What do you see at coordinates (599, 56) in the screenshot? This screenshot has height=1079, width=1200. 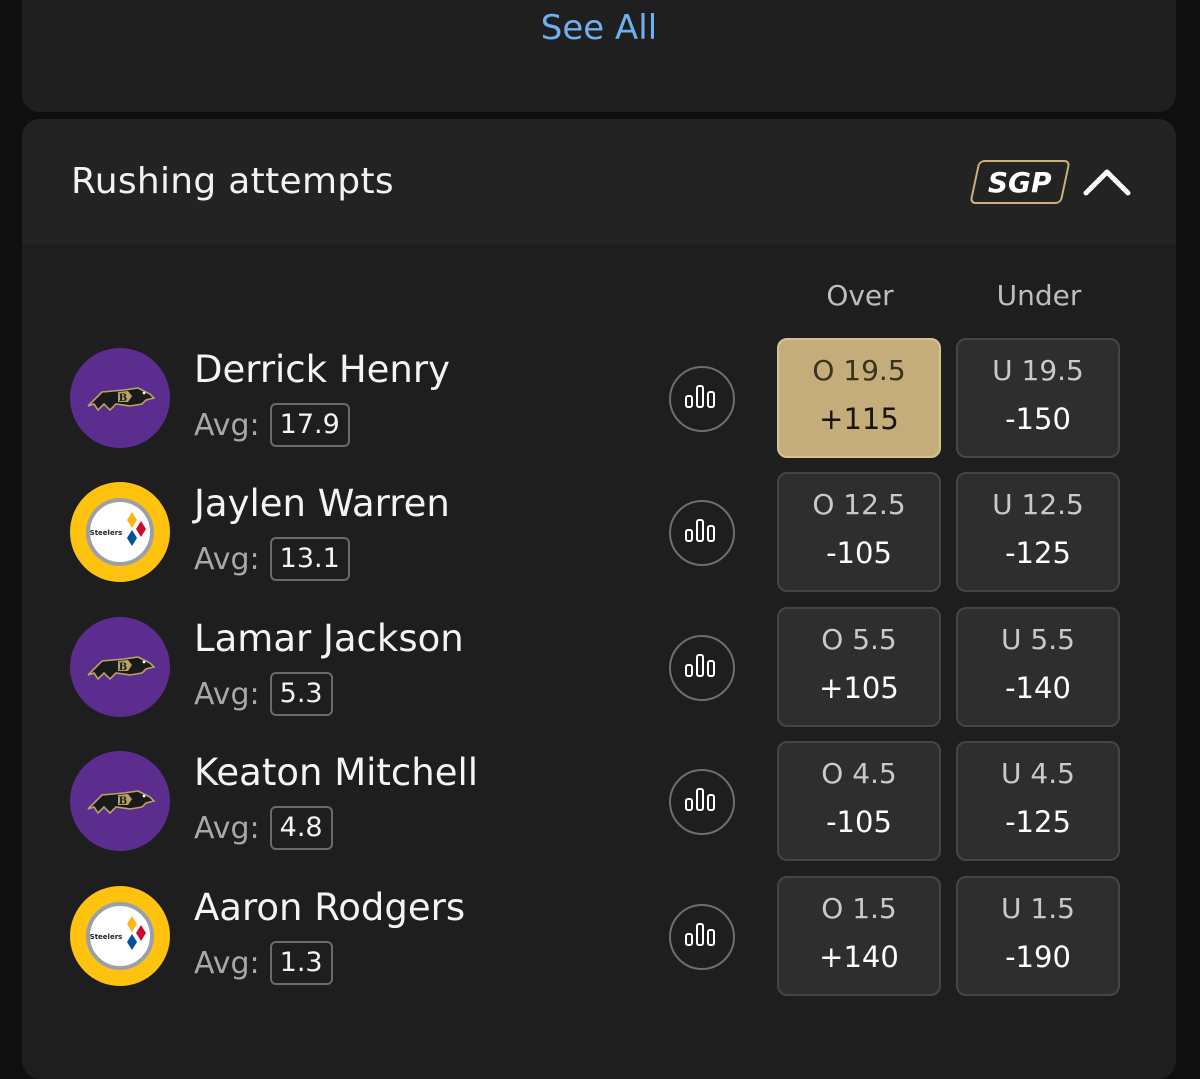 I see `previous-market-card: See All` at bounding box center [599, 56].